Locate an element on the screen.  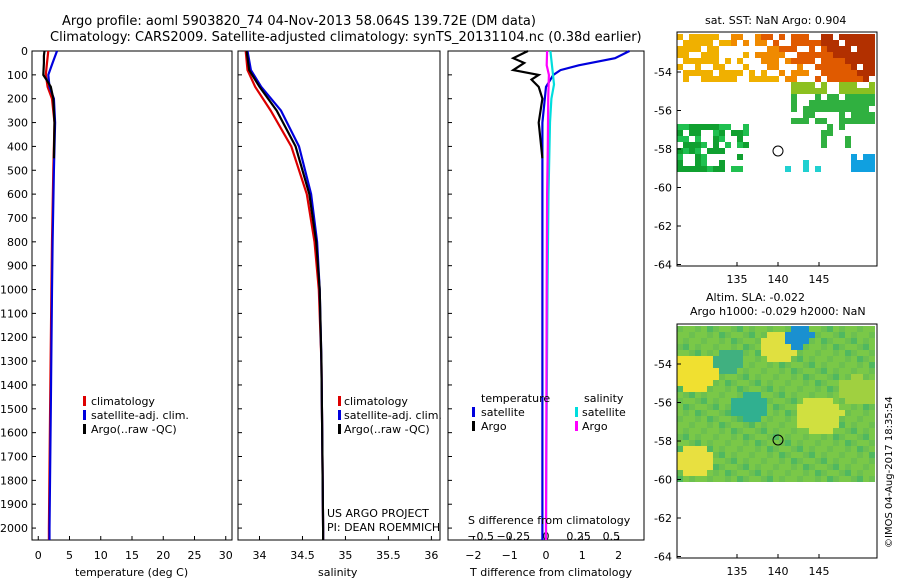
depth-tick-label: 1000 is located at coordinates (14, 290).